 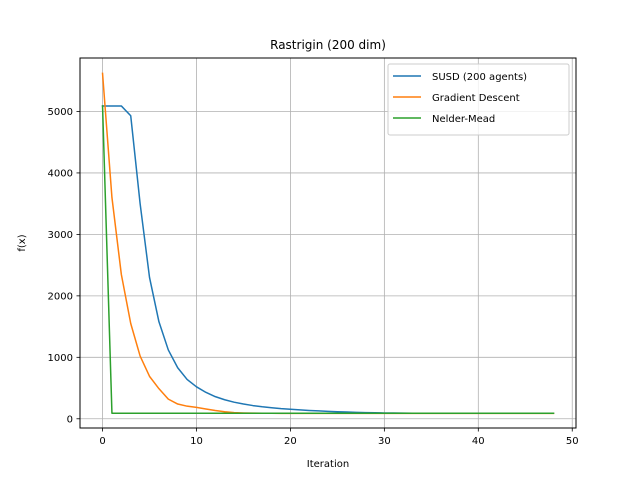 I want to click on x-tick-label: 40, so click(x=478, y=441).